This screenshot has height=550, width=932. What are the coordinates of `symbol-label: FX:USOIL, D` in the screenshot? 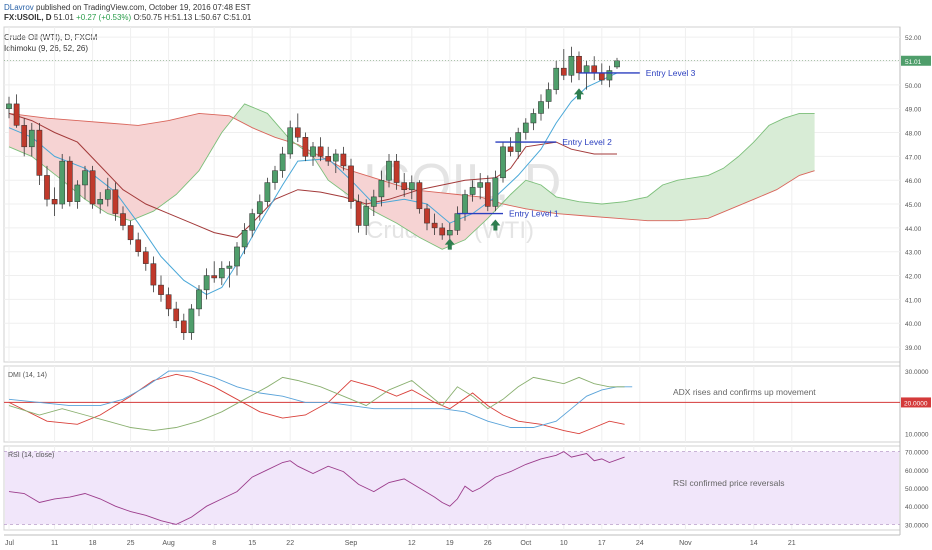 It's located at (28, 17).